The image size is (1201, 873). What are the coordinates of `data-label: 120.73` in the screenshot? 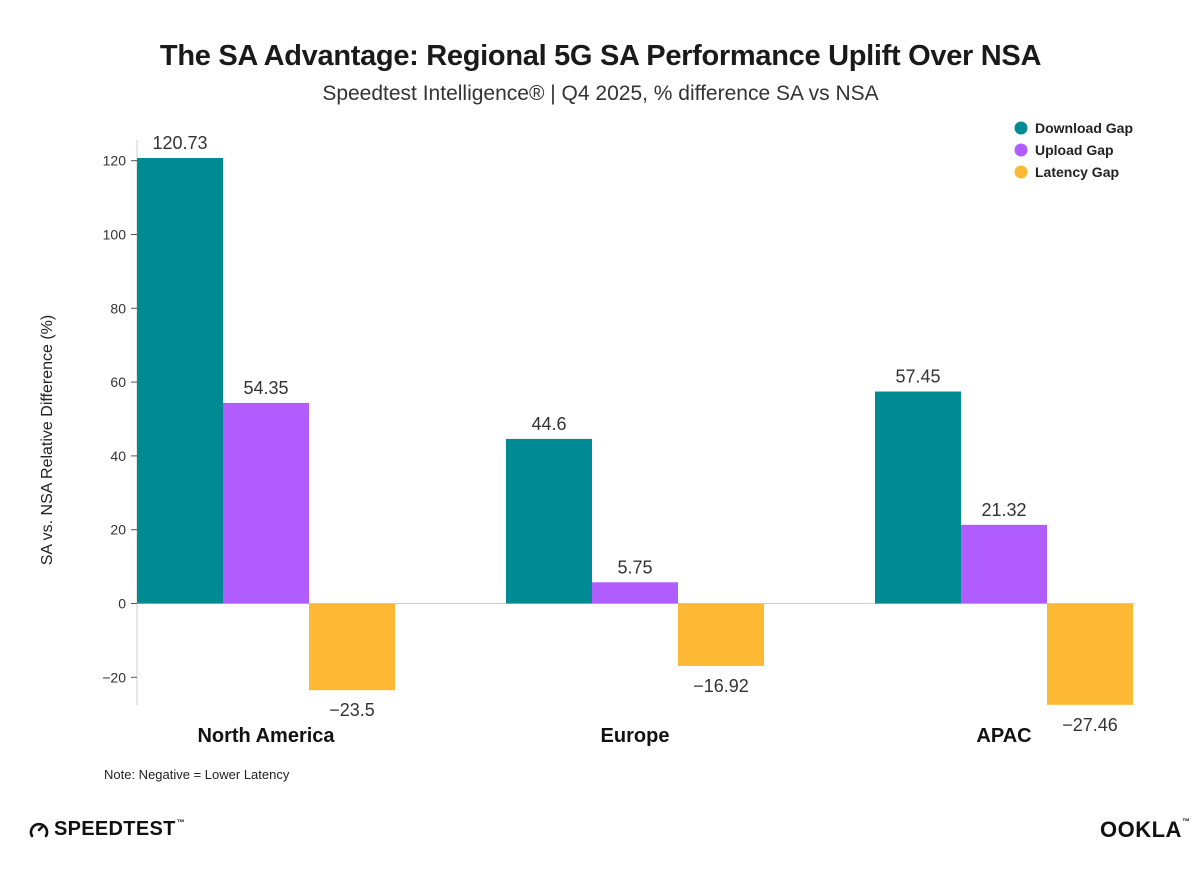 It's located at (179, 143).